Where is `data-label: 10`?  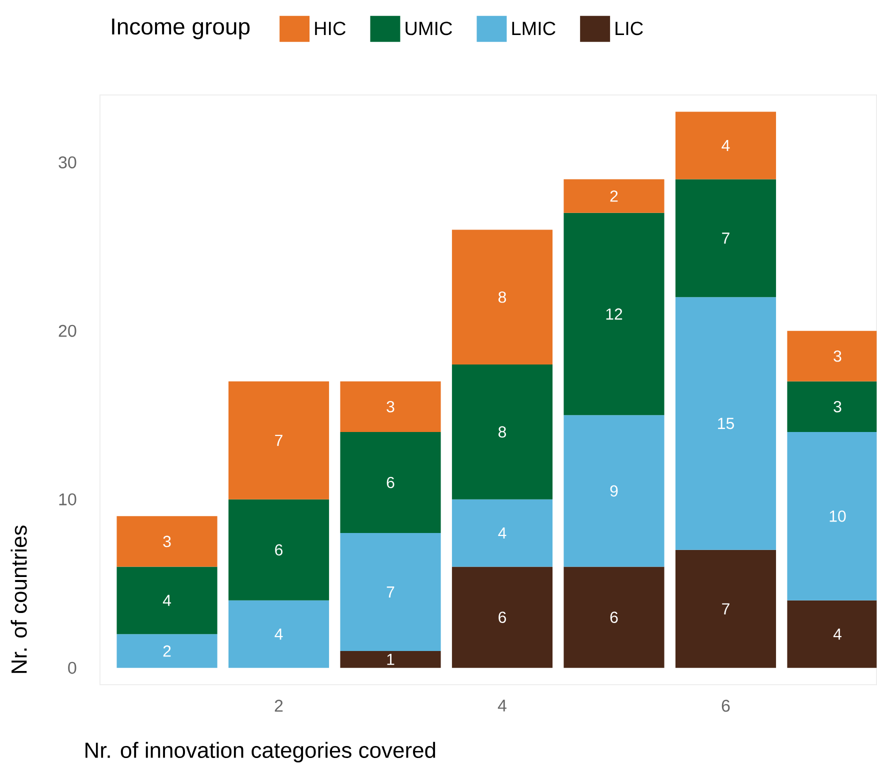
data-label: 10 is located at coordinates (838, 516).